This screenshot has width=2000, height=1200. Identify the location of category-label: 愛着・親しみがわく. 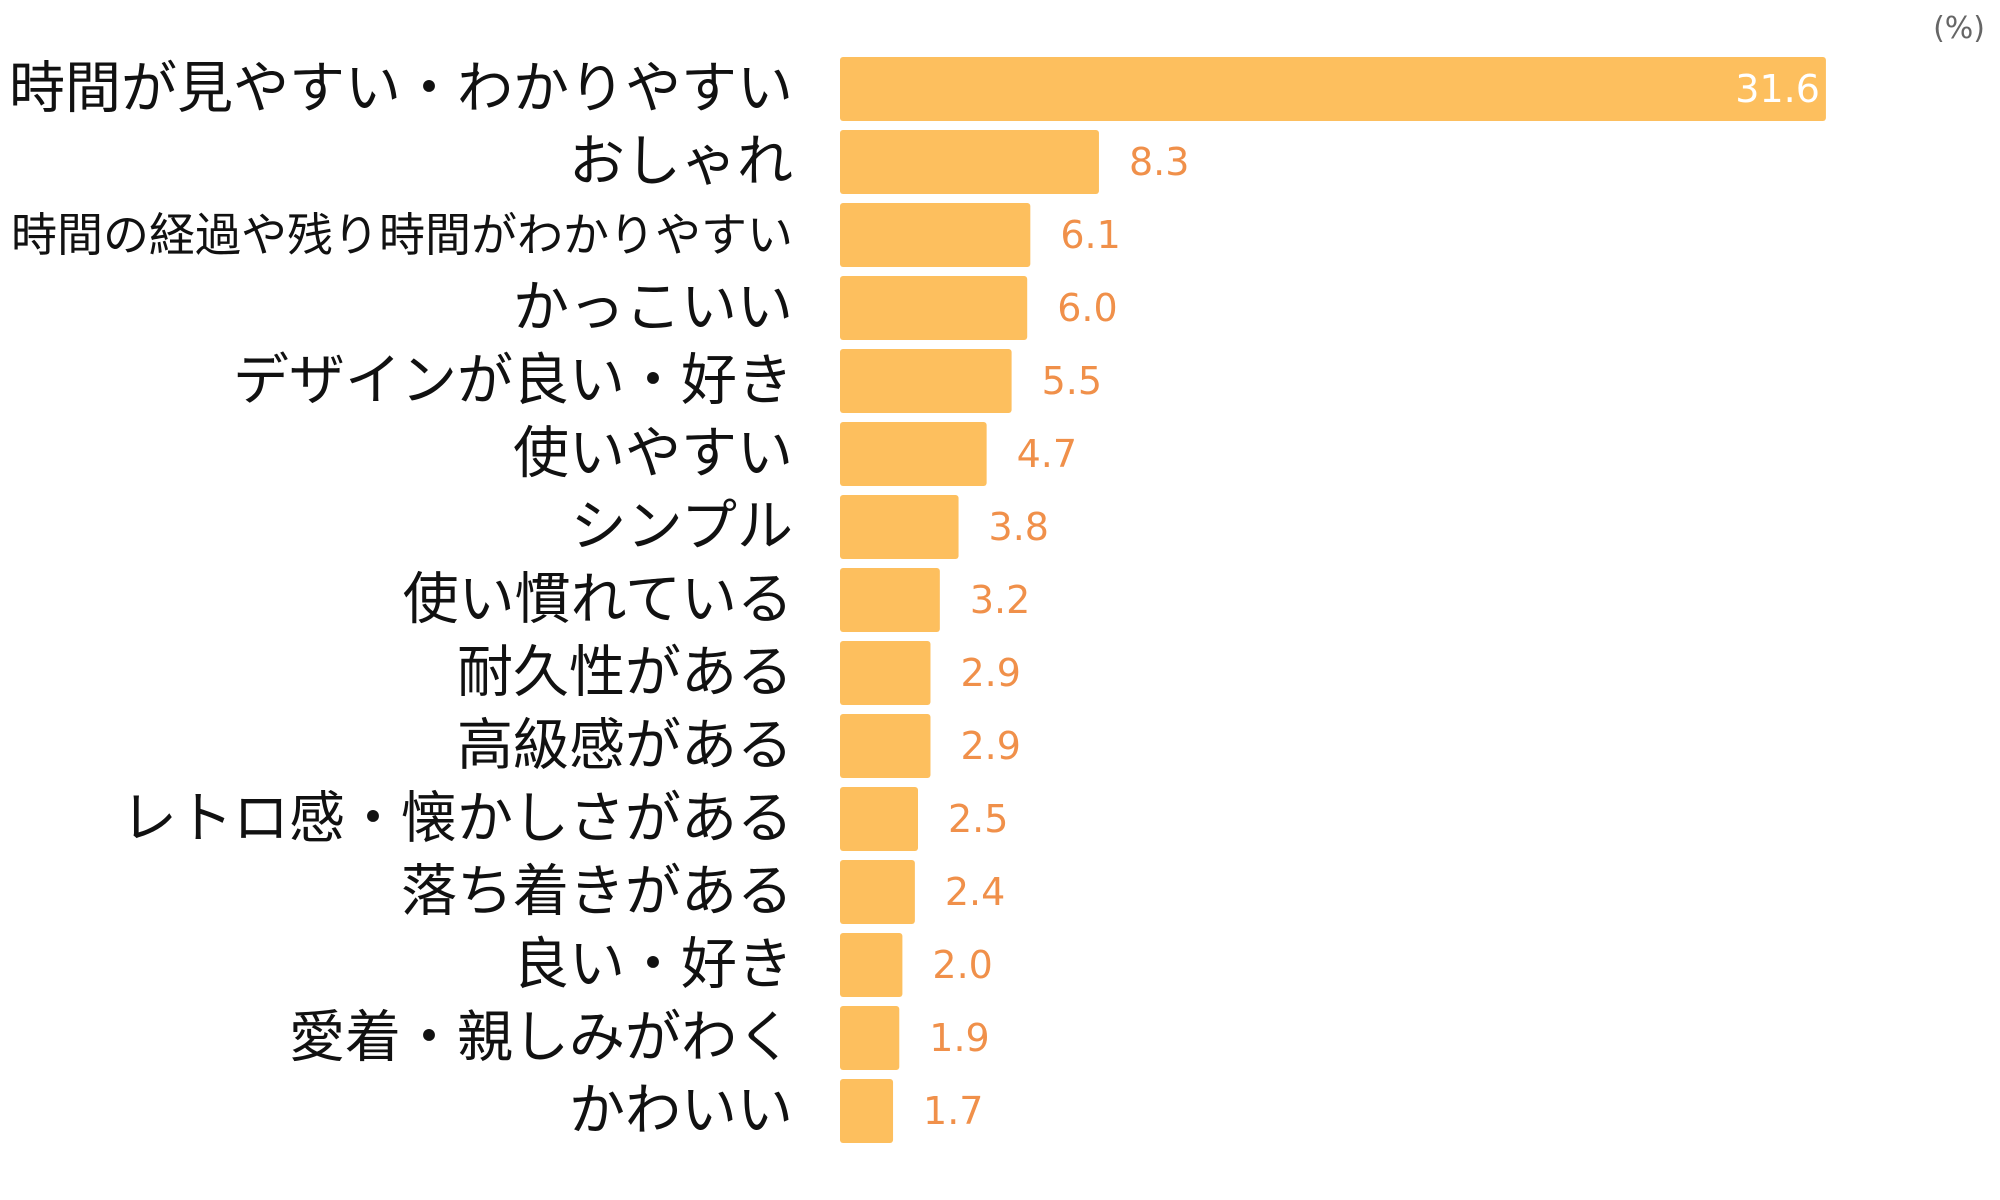
(541, 1038).